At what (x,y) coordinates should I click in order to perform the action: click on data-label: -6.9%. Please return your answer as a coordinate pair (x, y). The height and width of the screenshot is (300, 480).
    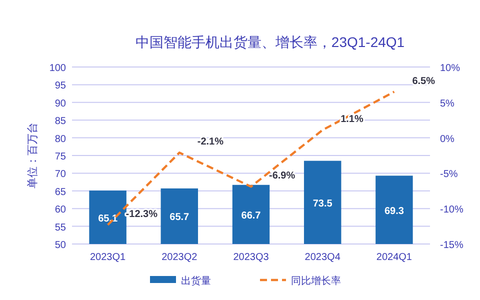
    Looking at the image, I should click on (282, 176).